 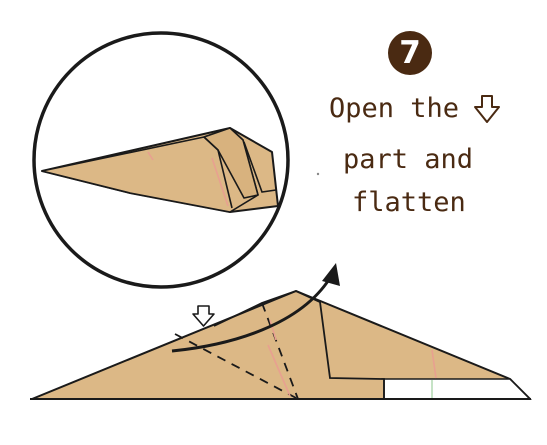 What do you see at coordinates (410, 53) in the screenshot?
I see `step-number-badge: 7` at bounding box center [410, 53].